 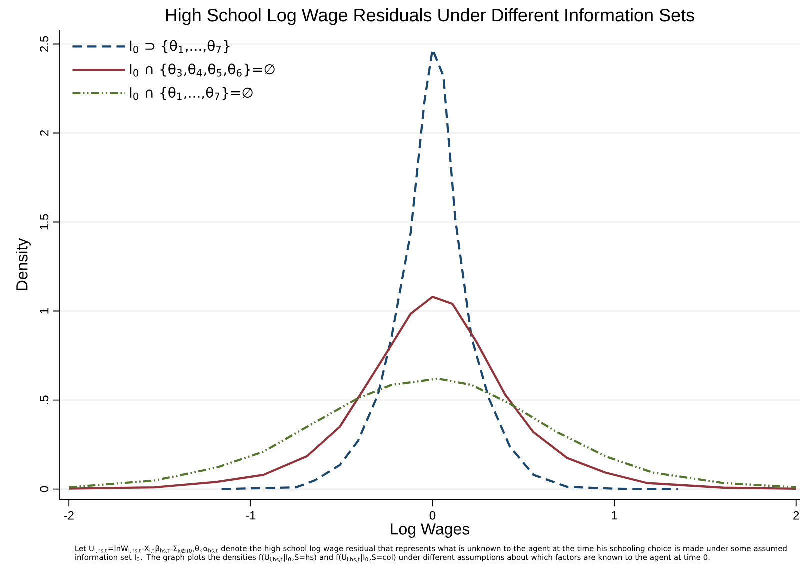 I want to click on x-axis-title: Log Wages, so click(x=430, y=531).